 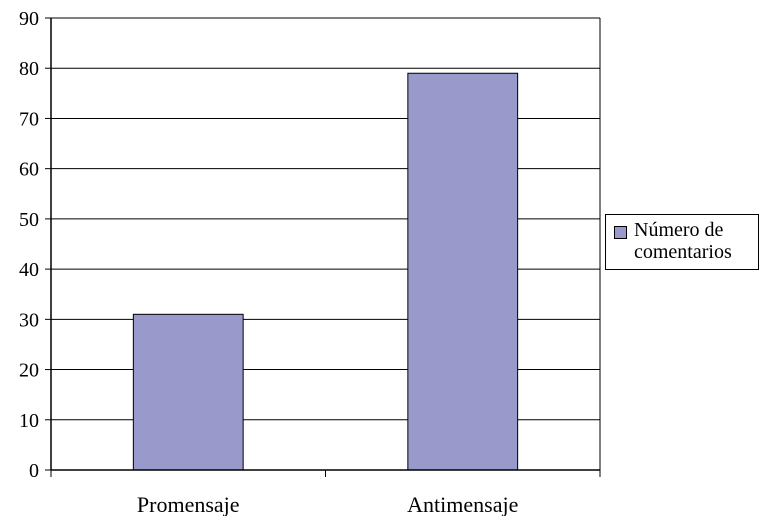 What do you see at coordinates (462, 504) in the screenshot?
I see `x-tick-label: Antimensaje` at bounding box center [462, 504].